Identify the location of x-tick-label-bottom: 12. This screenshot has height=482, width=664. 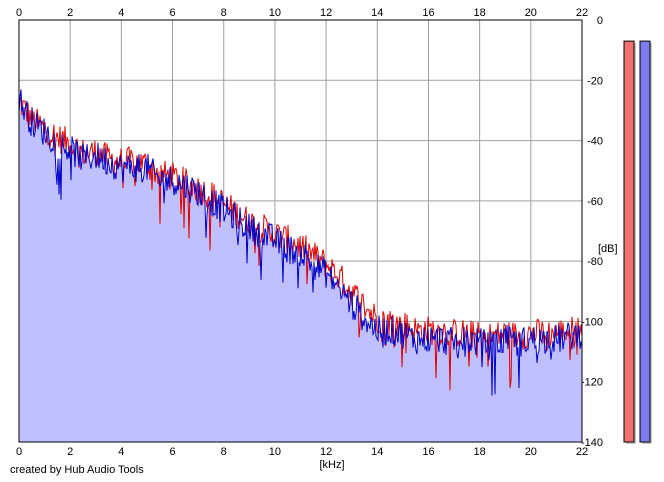
(326, 452).